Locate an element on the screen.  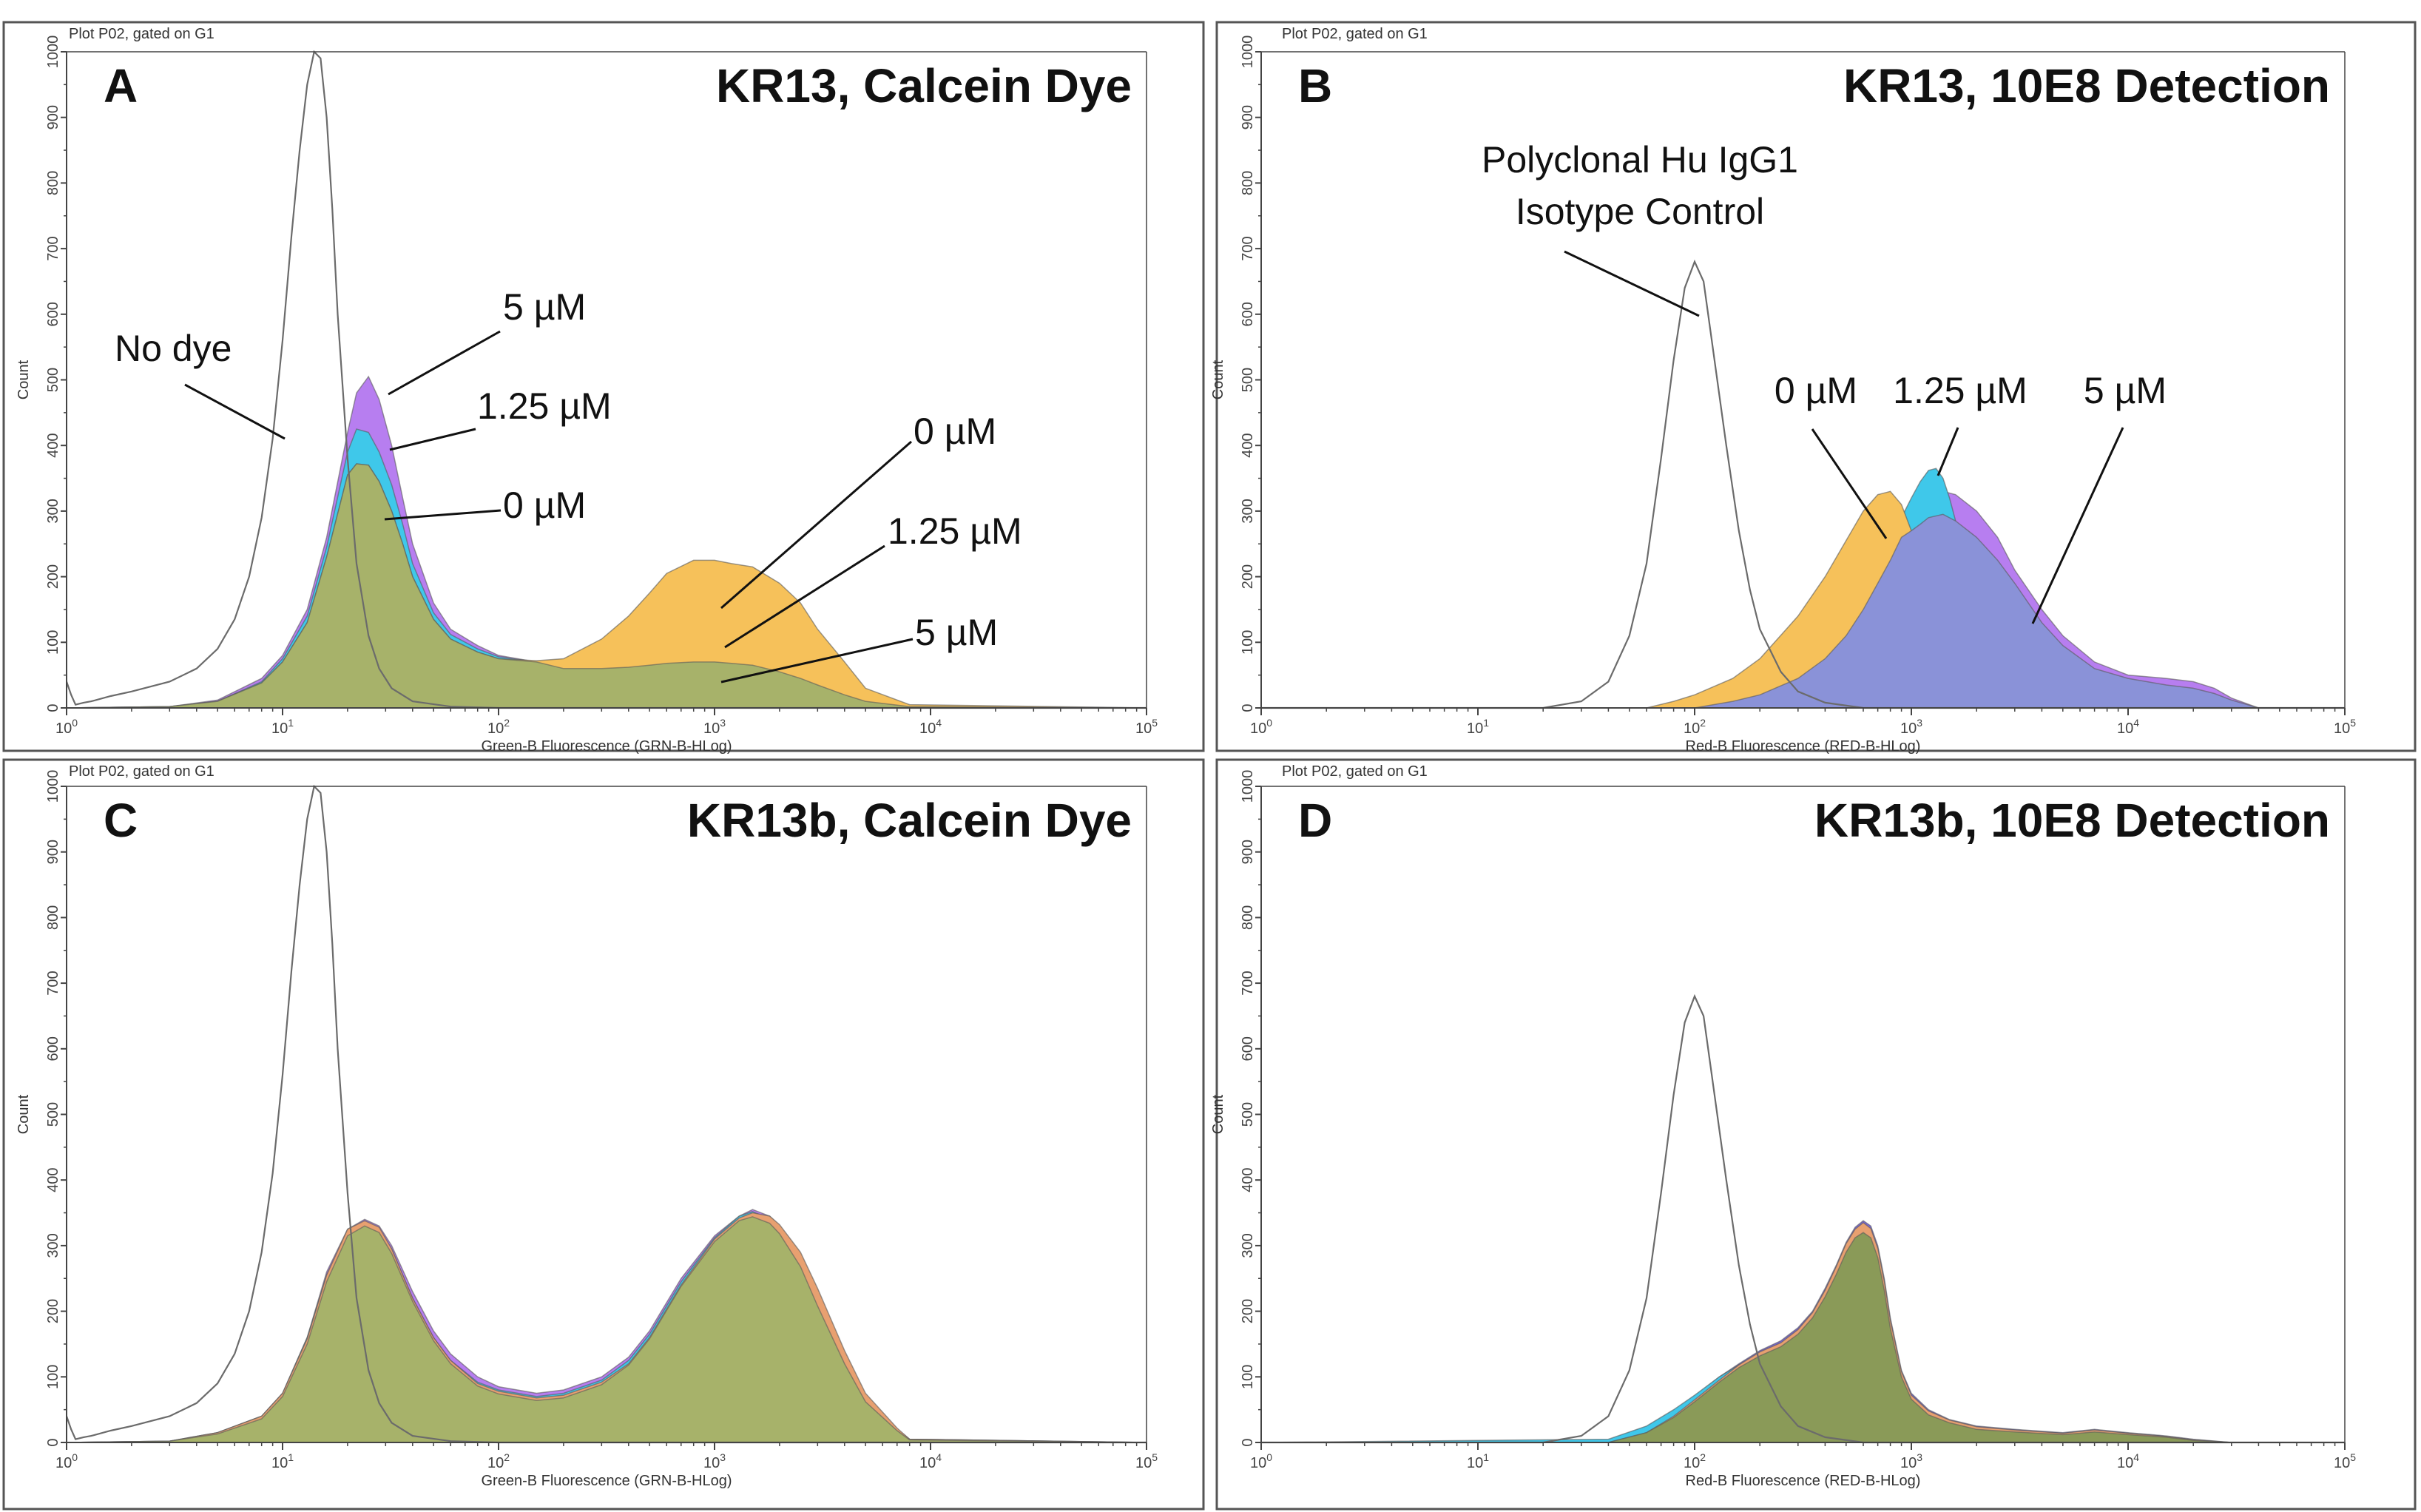
annotation-label: Polyclonal Hu IgG1 is located at coordinates (1640, 159).